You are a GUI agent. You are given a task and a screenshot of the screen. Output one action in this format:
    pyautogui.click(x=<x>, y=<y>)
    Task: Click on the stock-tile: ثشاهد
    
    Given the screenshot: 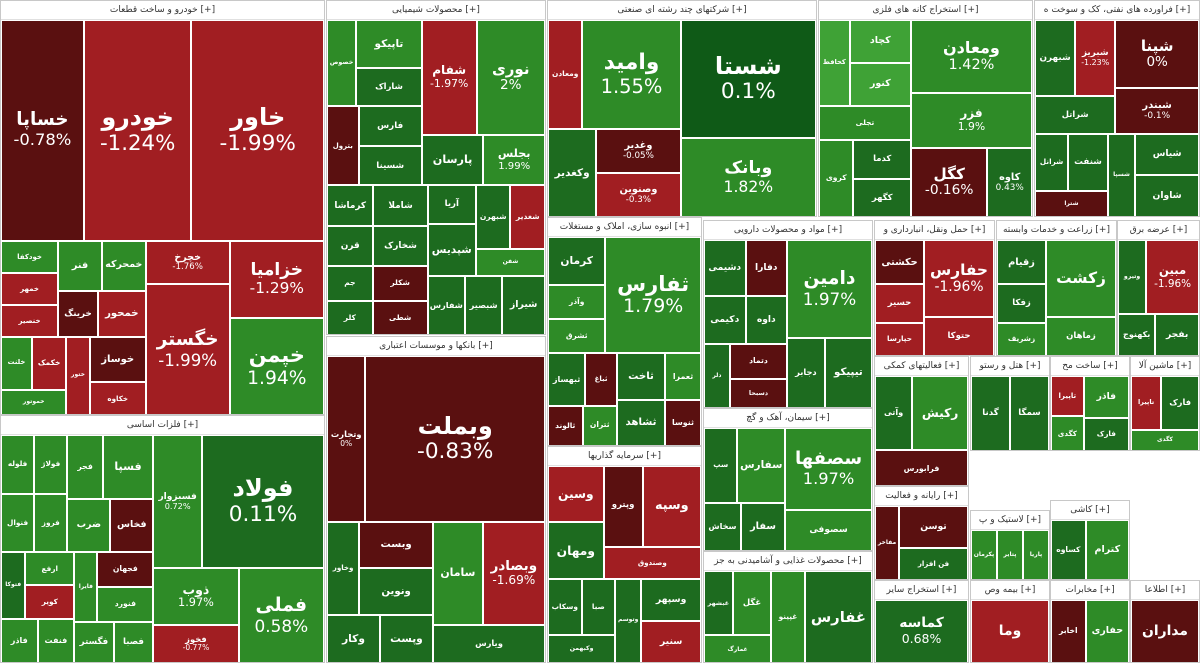 What is the action you would take?
    pyautogui.click(x=641, y=422)
    